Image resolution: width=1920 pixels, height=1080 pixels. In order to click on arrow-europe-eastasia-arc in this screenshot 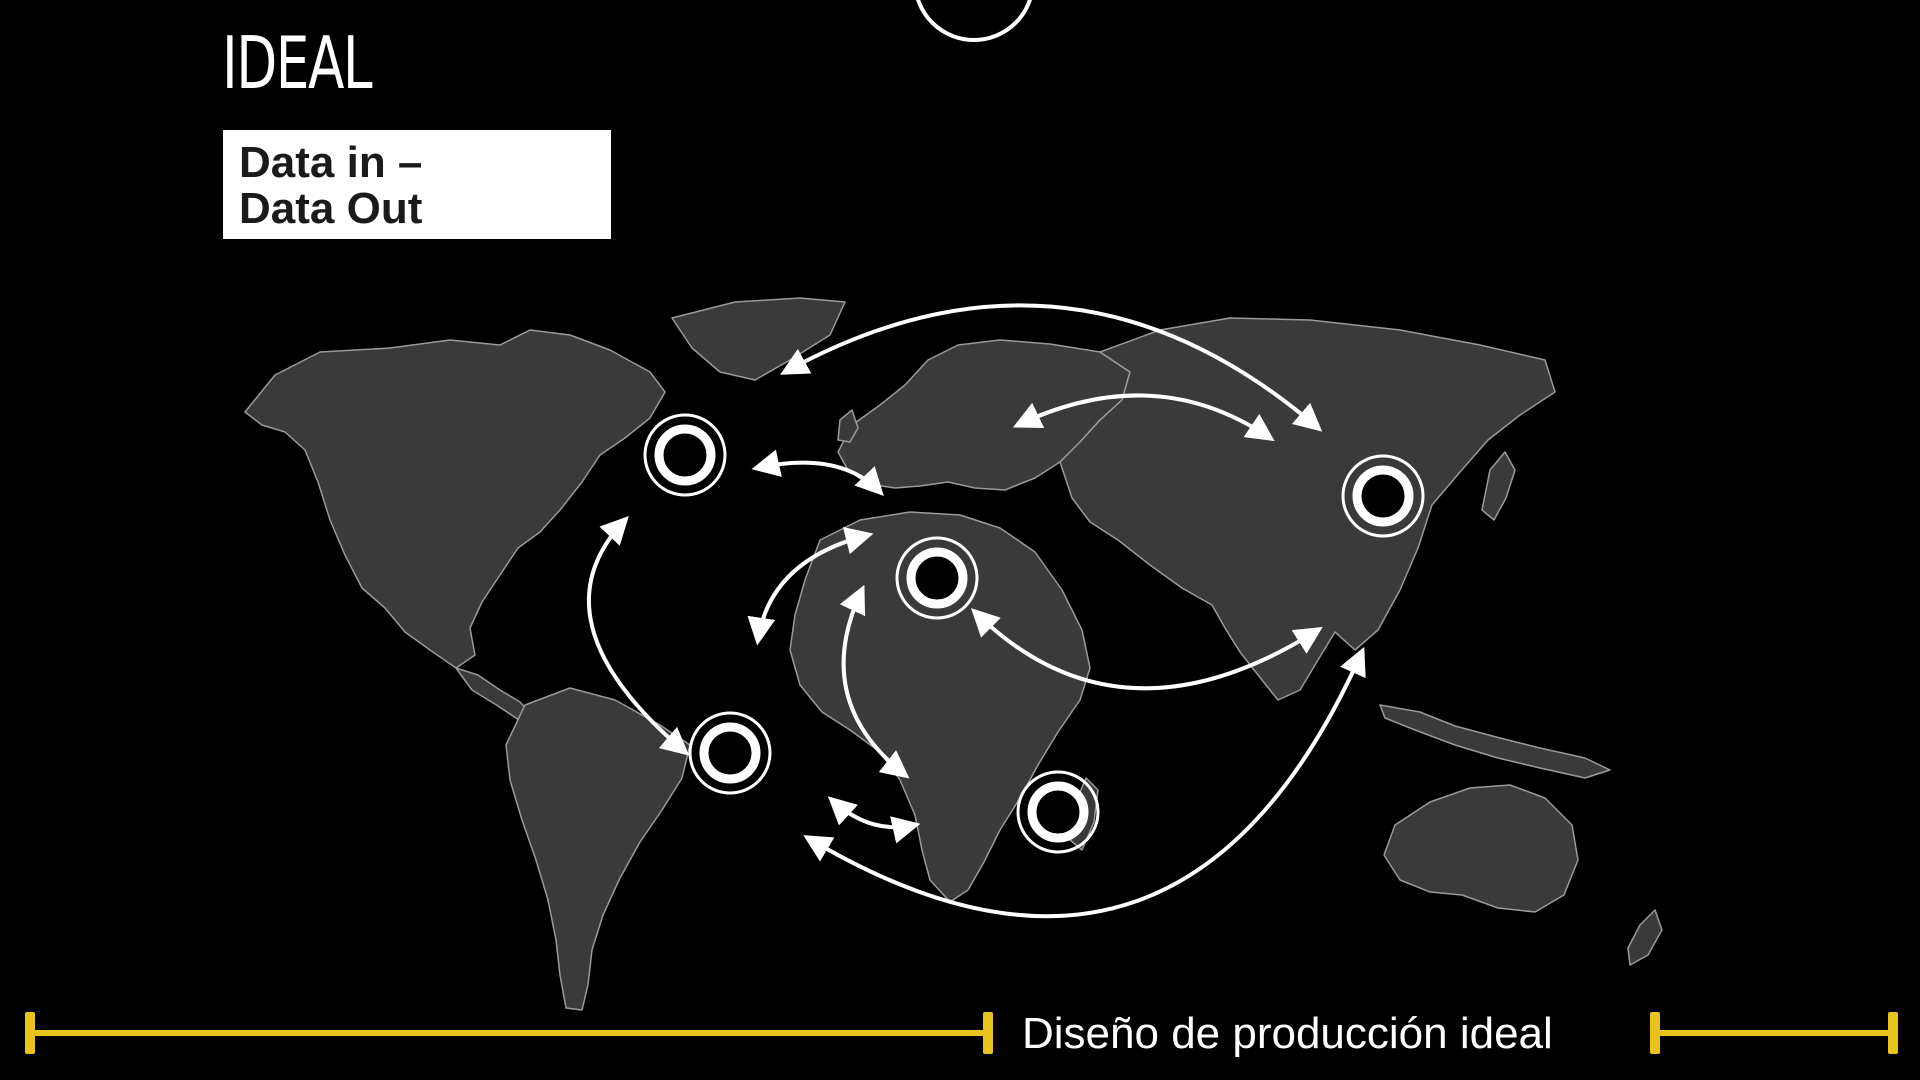, I will do `click(1051, 367)`.